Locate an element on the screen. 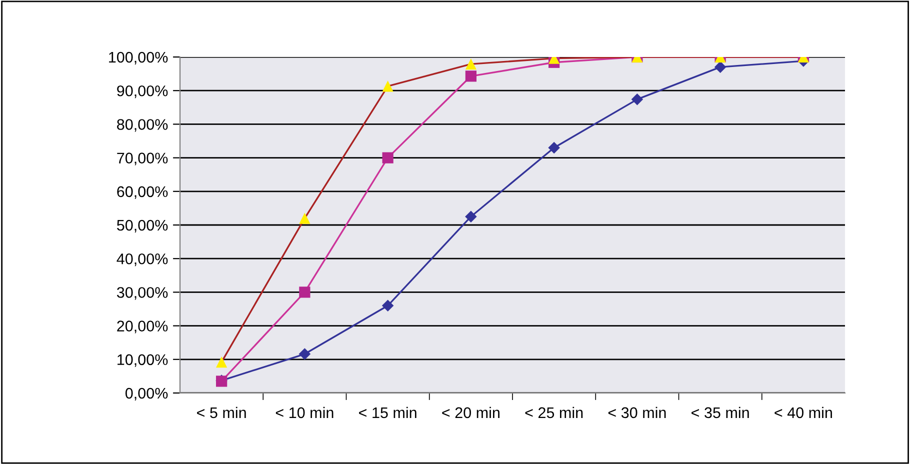 This screenshot has height=464, width=911. x-tick-label: < 10 min is located at coordinates (305, 412).